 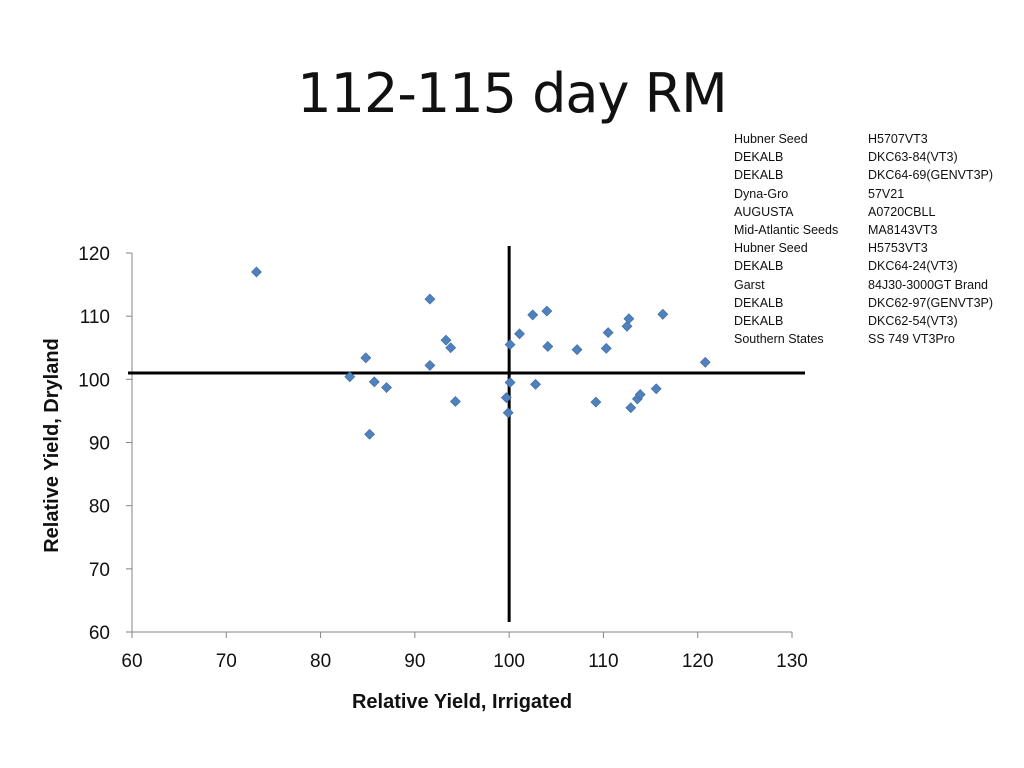 What do you see at coordinates (863, 303) in the screenshot?
I see `legend-row: DEKALB DKC62-97(GENVT3P)` at bounding box center [863, 303].